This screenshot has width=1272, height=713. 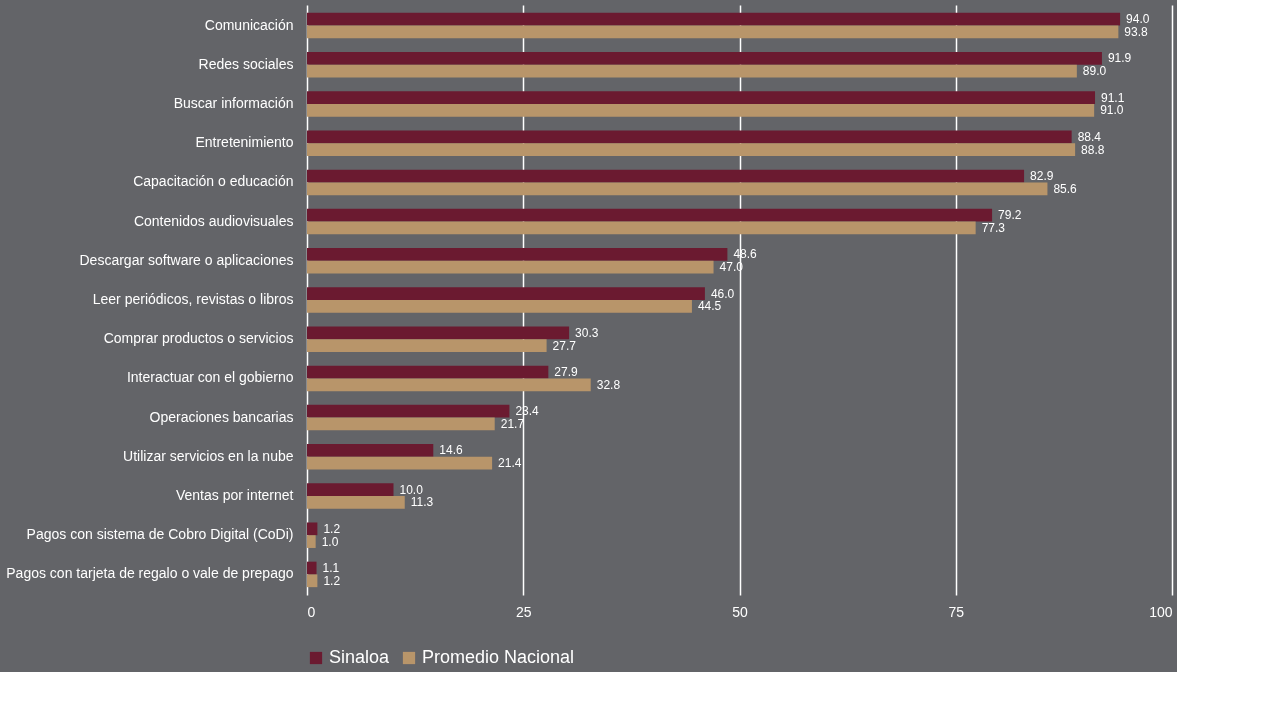 I want to click on data-label: 44.5, so click(x=709, y=306).